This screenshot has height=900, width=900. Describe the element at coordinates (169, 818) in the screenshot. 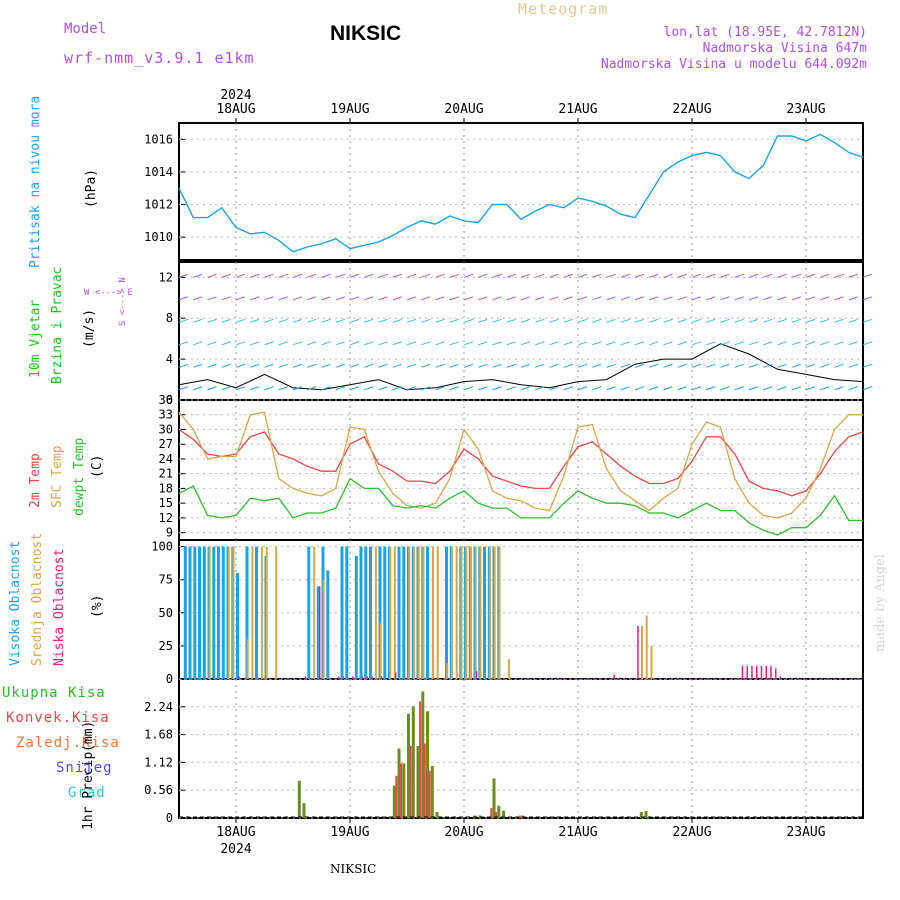

I see `precipitation-ytick-label: 0` at that location.